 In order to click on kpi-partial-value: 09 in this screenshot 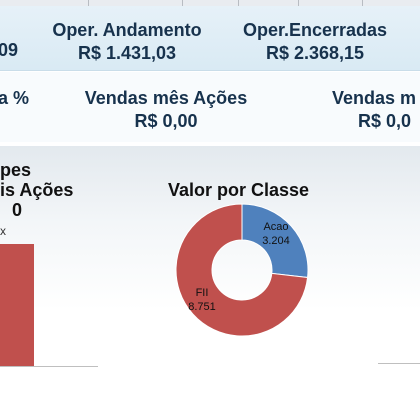, I will do `click(9, 50)`.